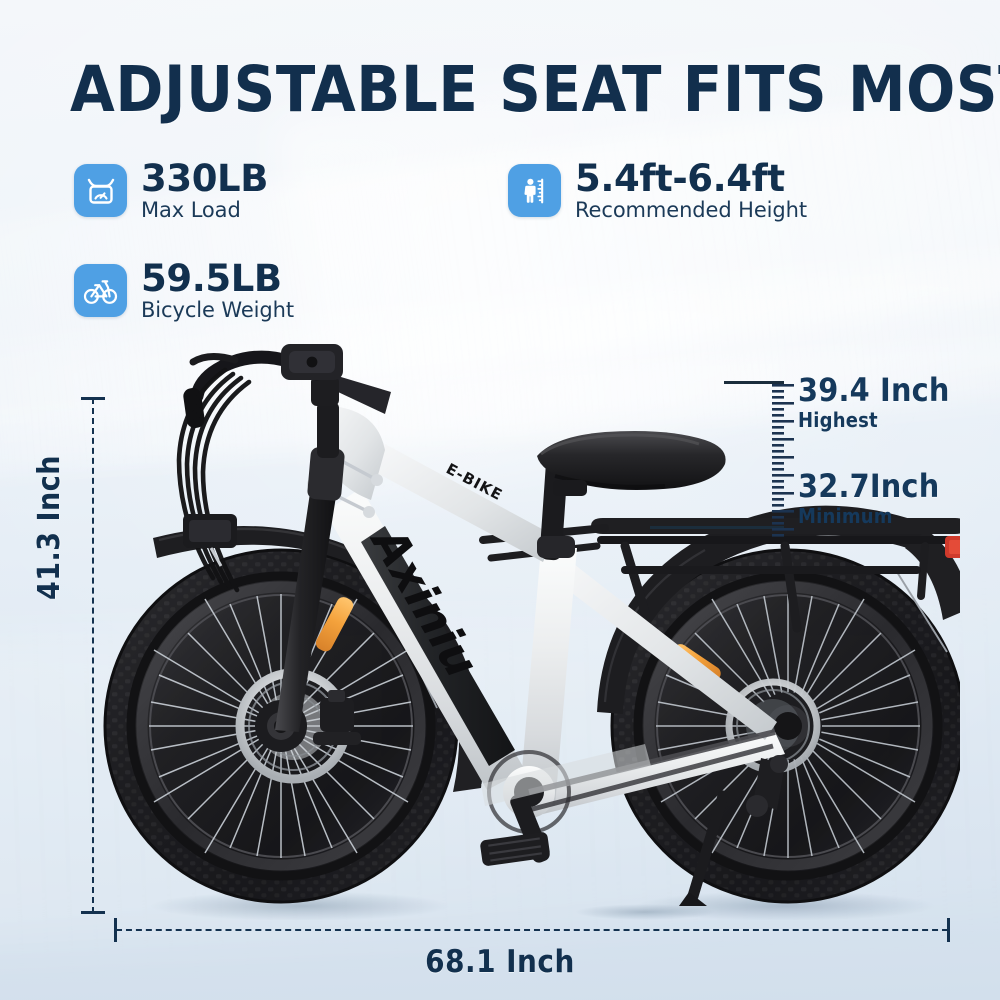 The height and width of the screenshot is (1000, 1000). Describe the element at coordinates (838, 420) in the screenshot. I see `callout-label: Highest` at that location.